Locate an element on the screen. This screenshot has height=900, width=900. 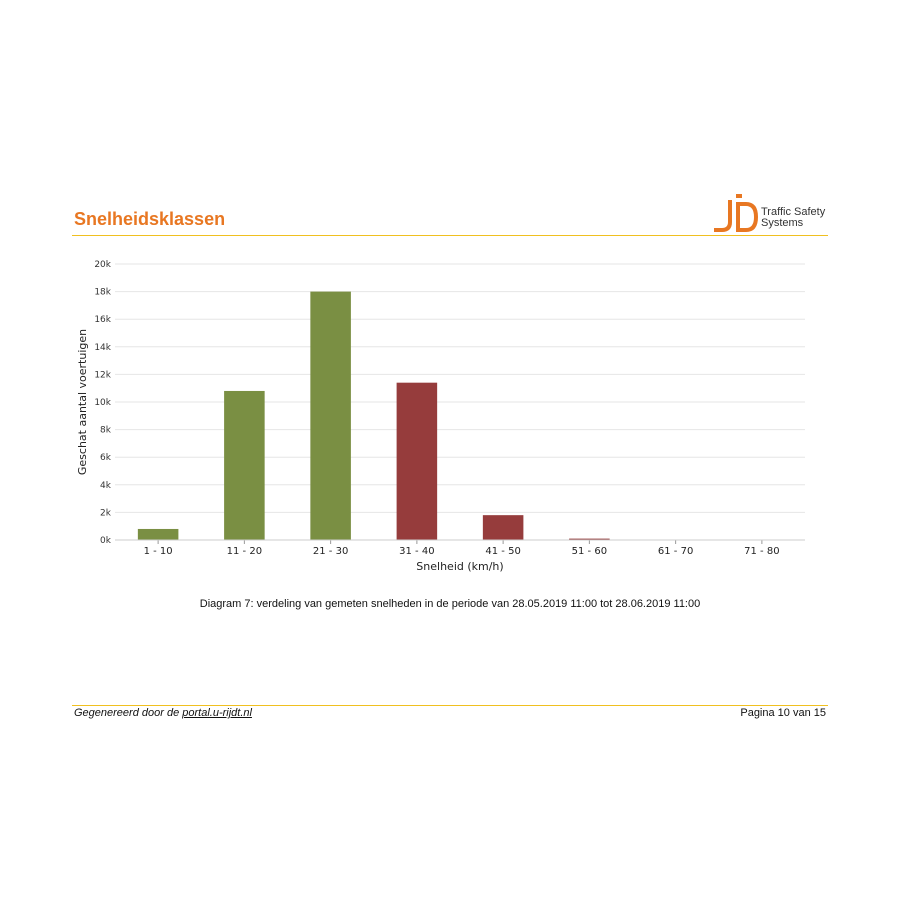
logo-line-1: Traffic Safety is located at coordinates (793, 212).